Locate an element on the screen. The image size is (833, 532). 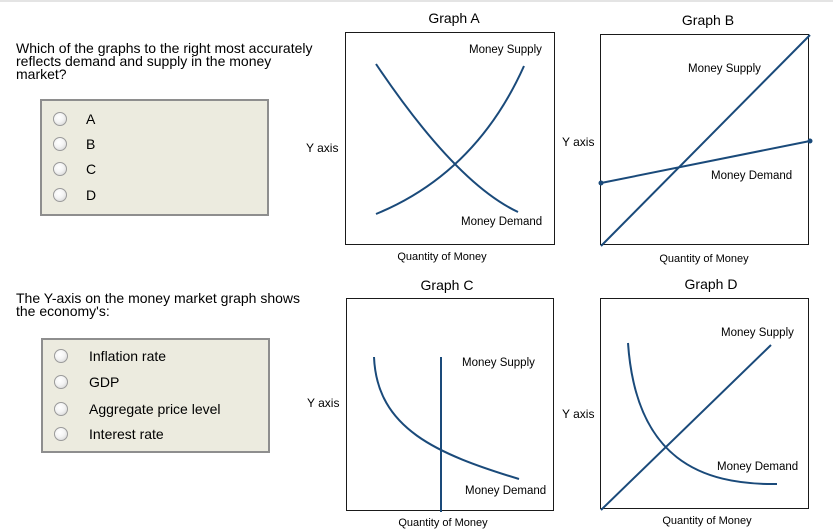
graph-c-y-axis-label: Y axis is located at coordinates (323, 403).